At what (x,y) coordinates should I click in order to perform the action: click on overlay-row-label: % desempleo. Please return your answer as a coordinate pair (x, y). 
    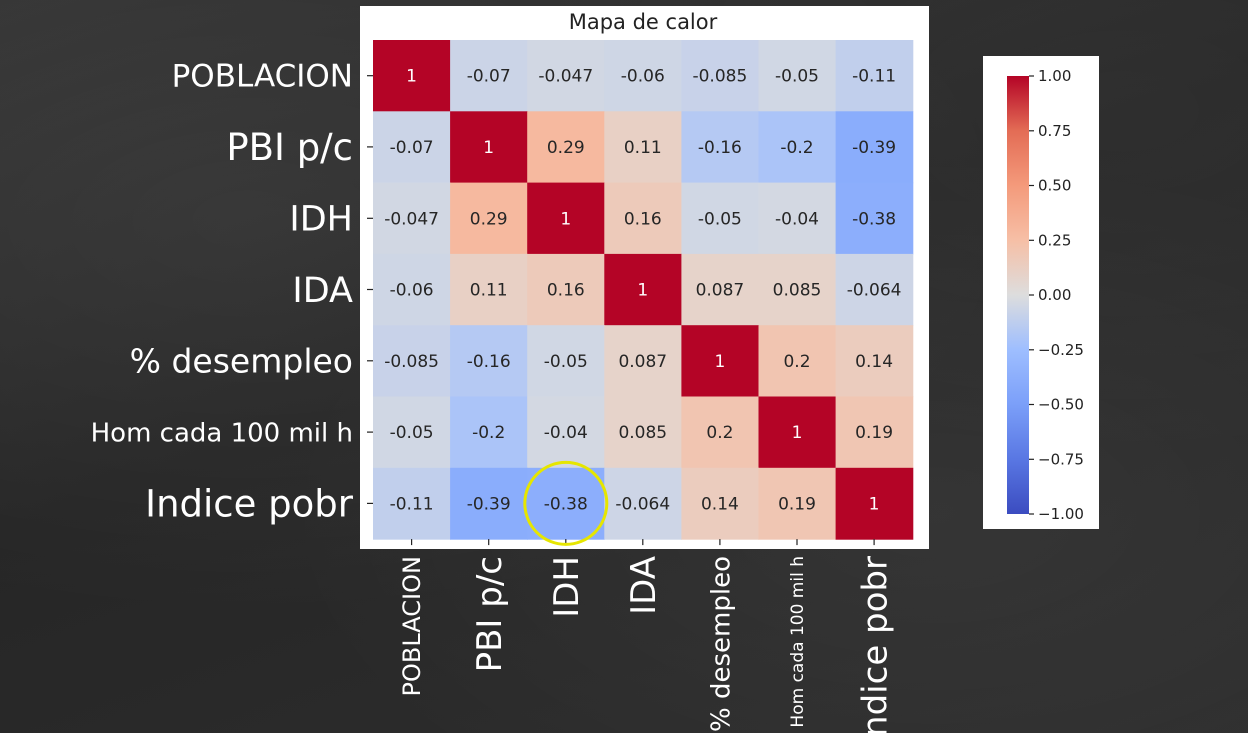
    Looking at the image, I should click on (241, 360).